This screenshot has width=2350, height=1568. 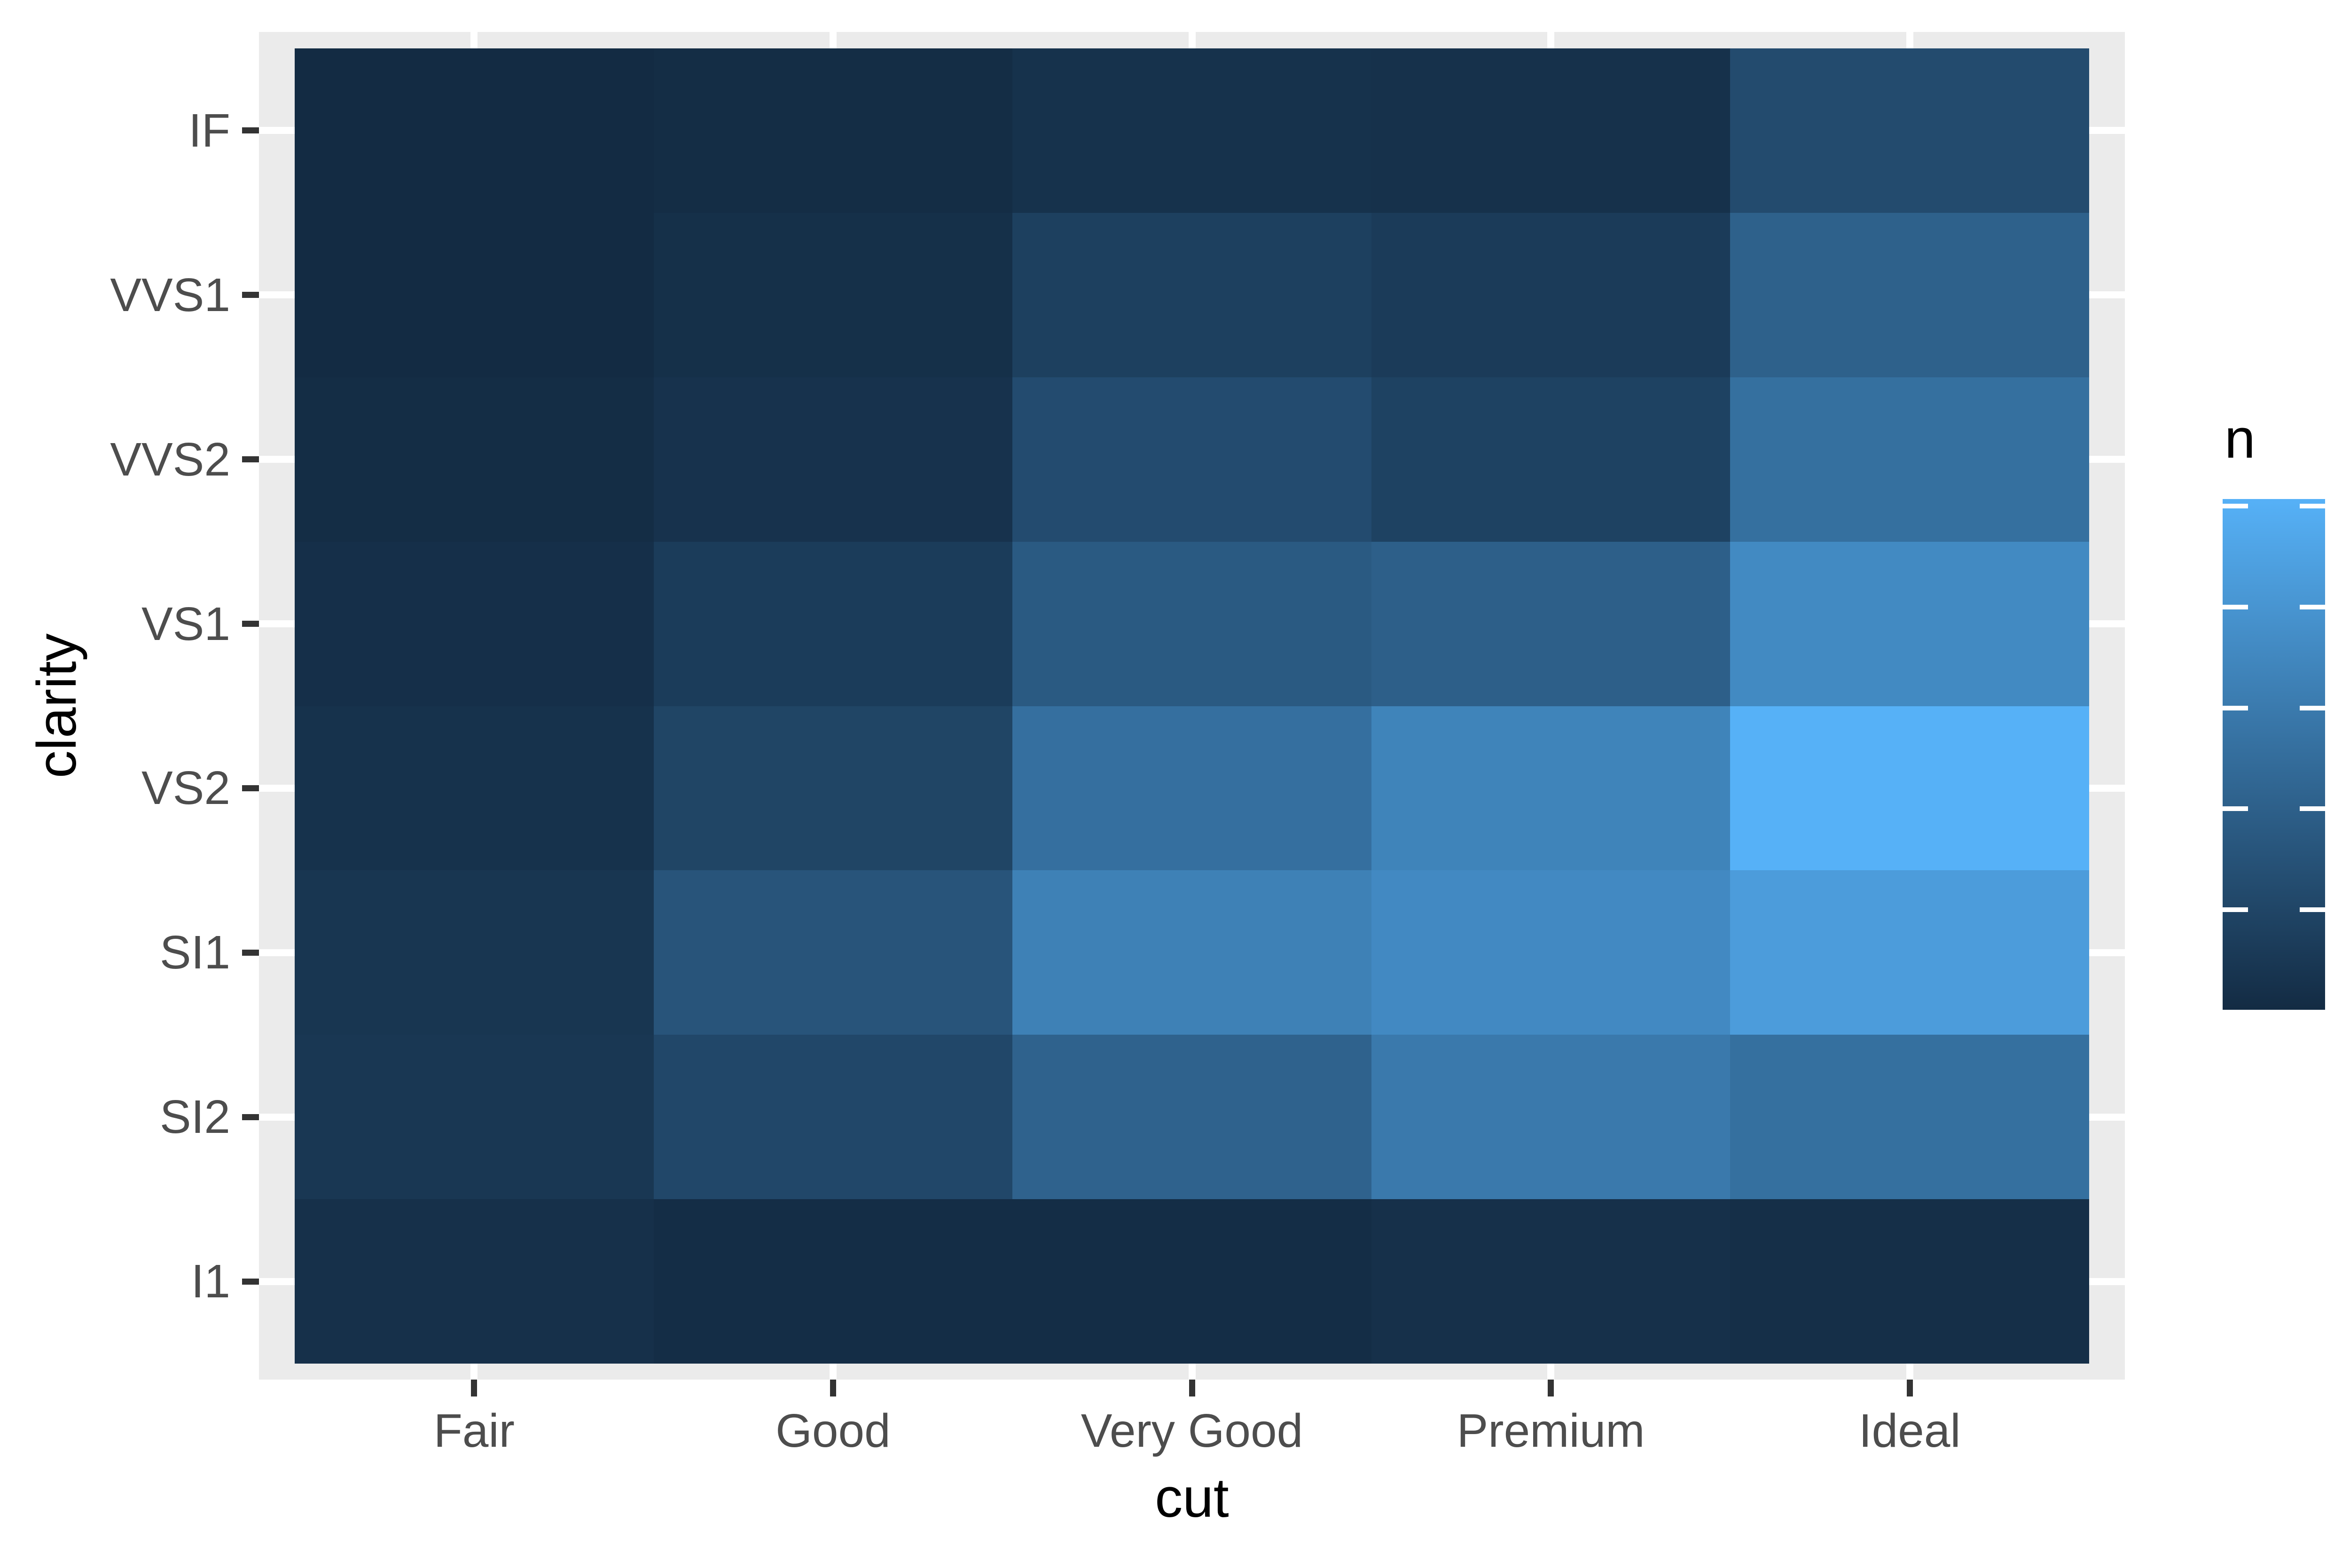 What do you see at coordinates (170, 295) in the screenshot?
I see `y-tick-label-VVS1: VVS1` at bounding box center [170, 295].